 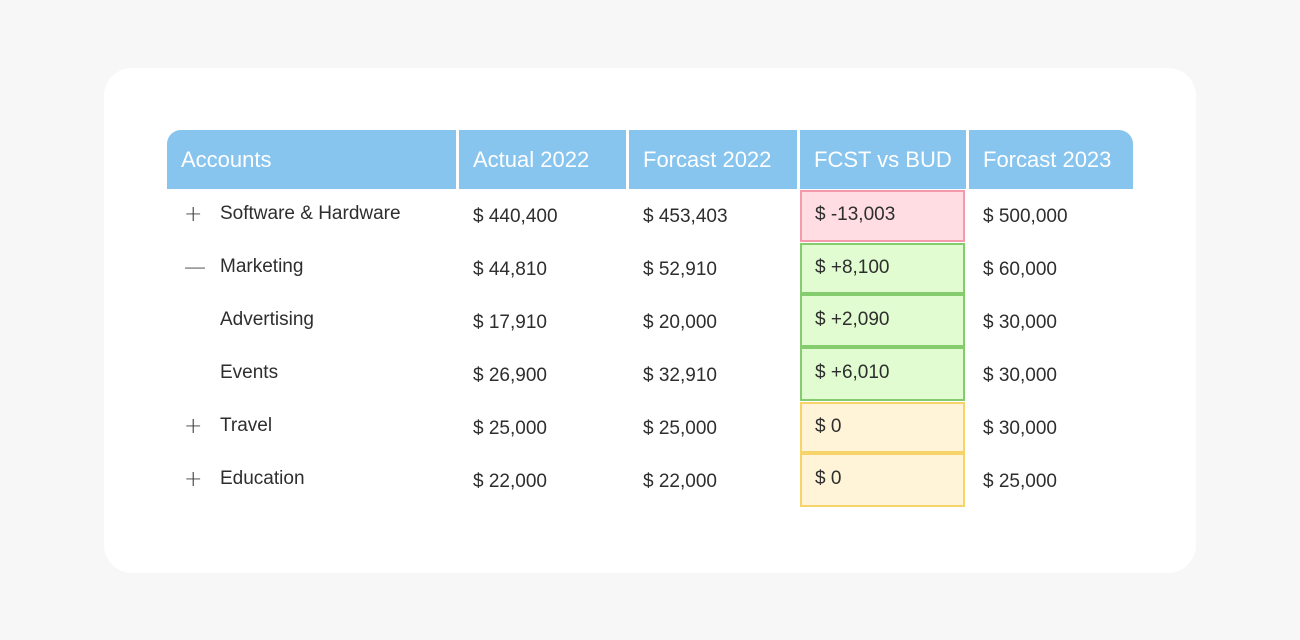 I want to click on actual-2022-cell: $ 440,400, so click(x=515, y=216).